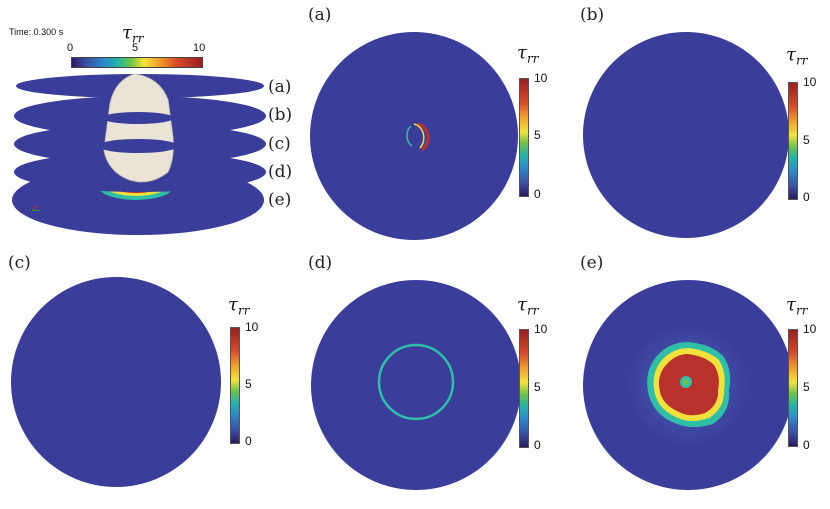  What do you see at coordinates (320, 15) in the screenshot?
I see `panel-a-label: (a)` at bounding box center [320, 15].